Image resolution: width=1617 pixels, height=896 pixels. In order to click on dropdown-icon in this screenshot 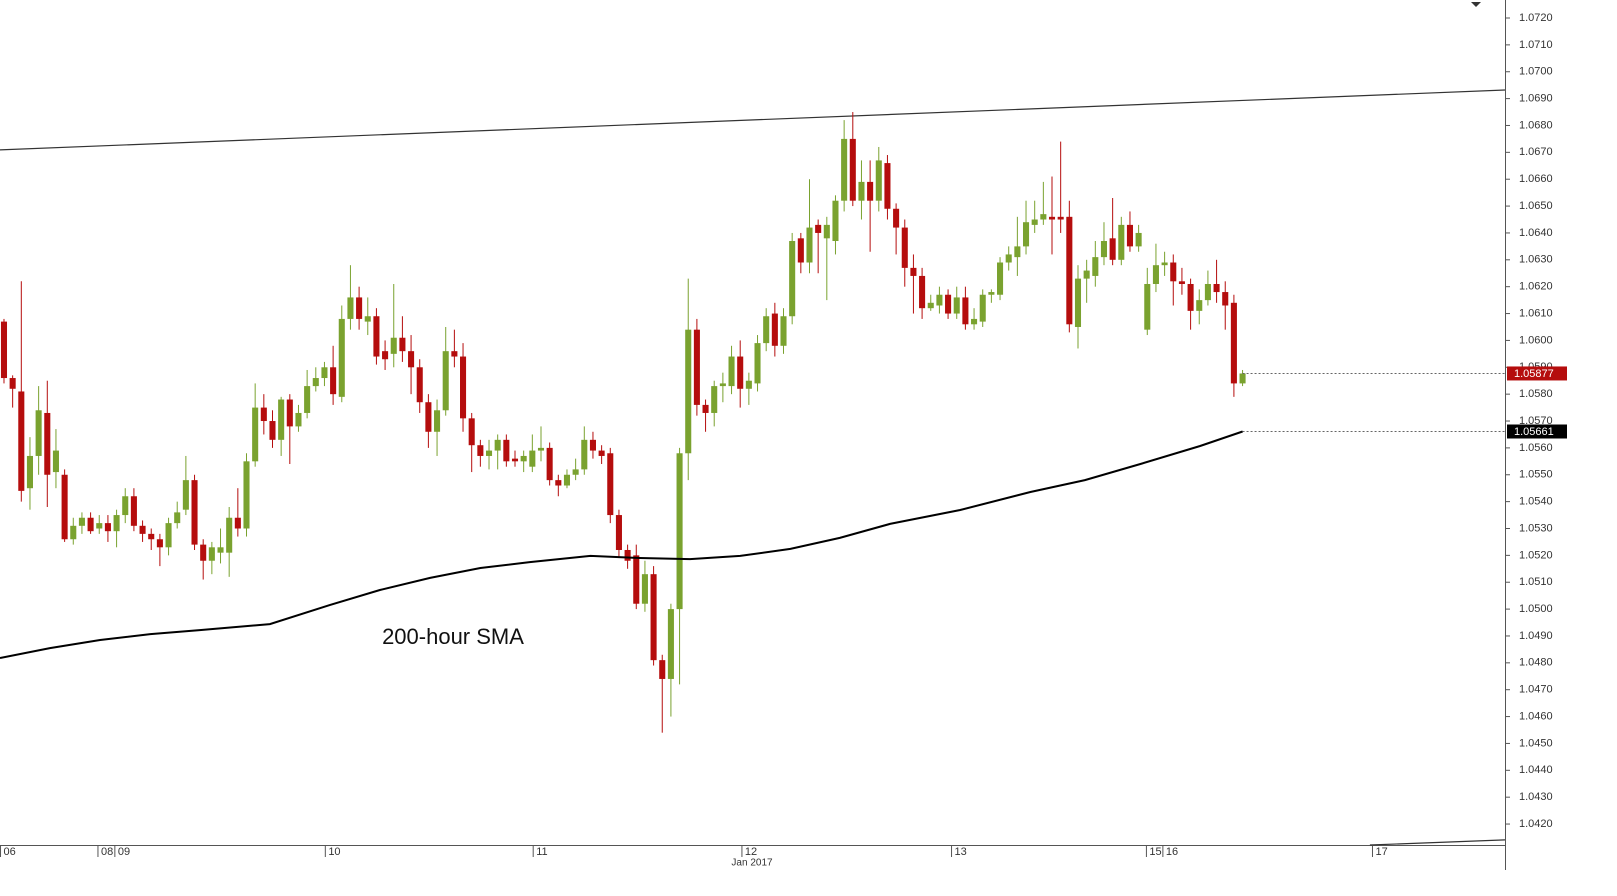, I will do `click(1476, 4)`.